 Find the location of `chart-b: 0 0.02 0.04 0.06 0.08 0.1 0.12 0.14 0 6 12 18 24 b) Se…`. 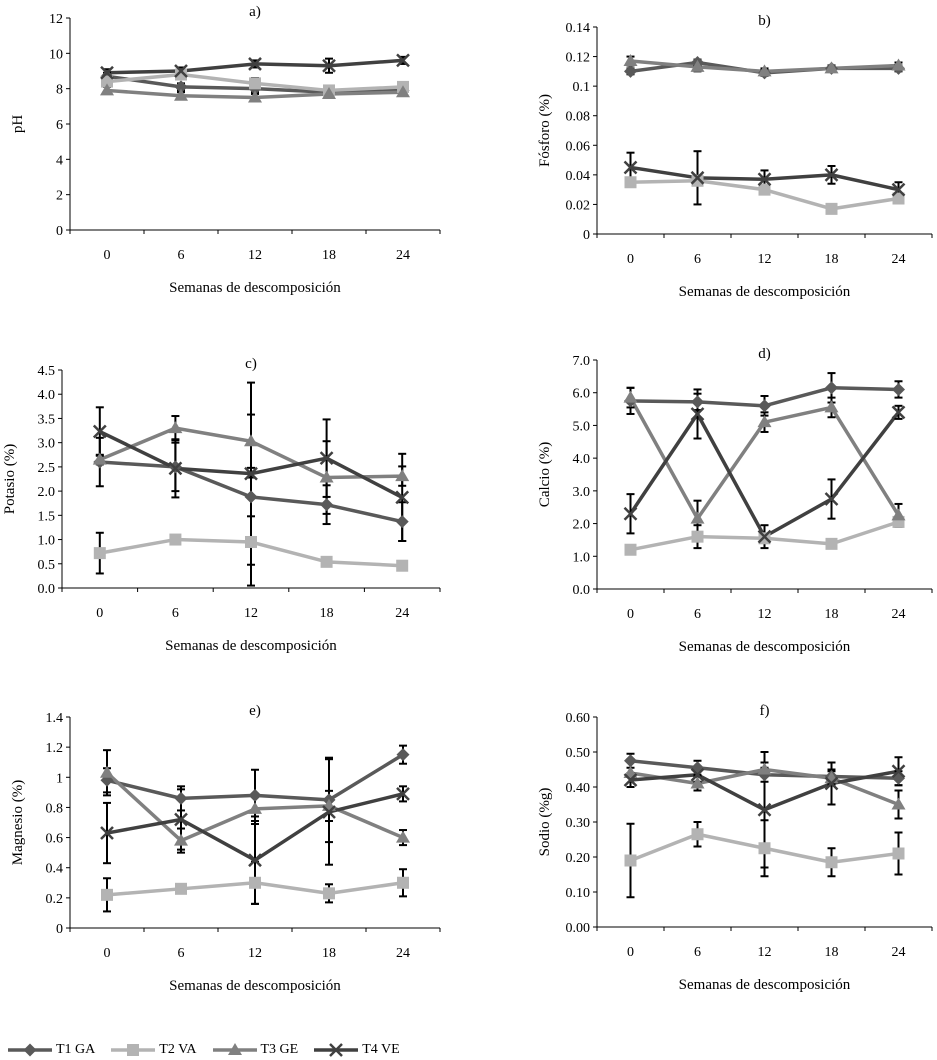

chart-b: 0 0.02 0.04 0.06 0.08 0.1 0.12 0.14 0 6 12 18 24 b) Se… is located at coordinates (735, 156).